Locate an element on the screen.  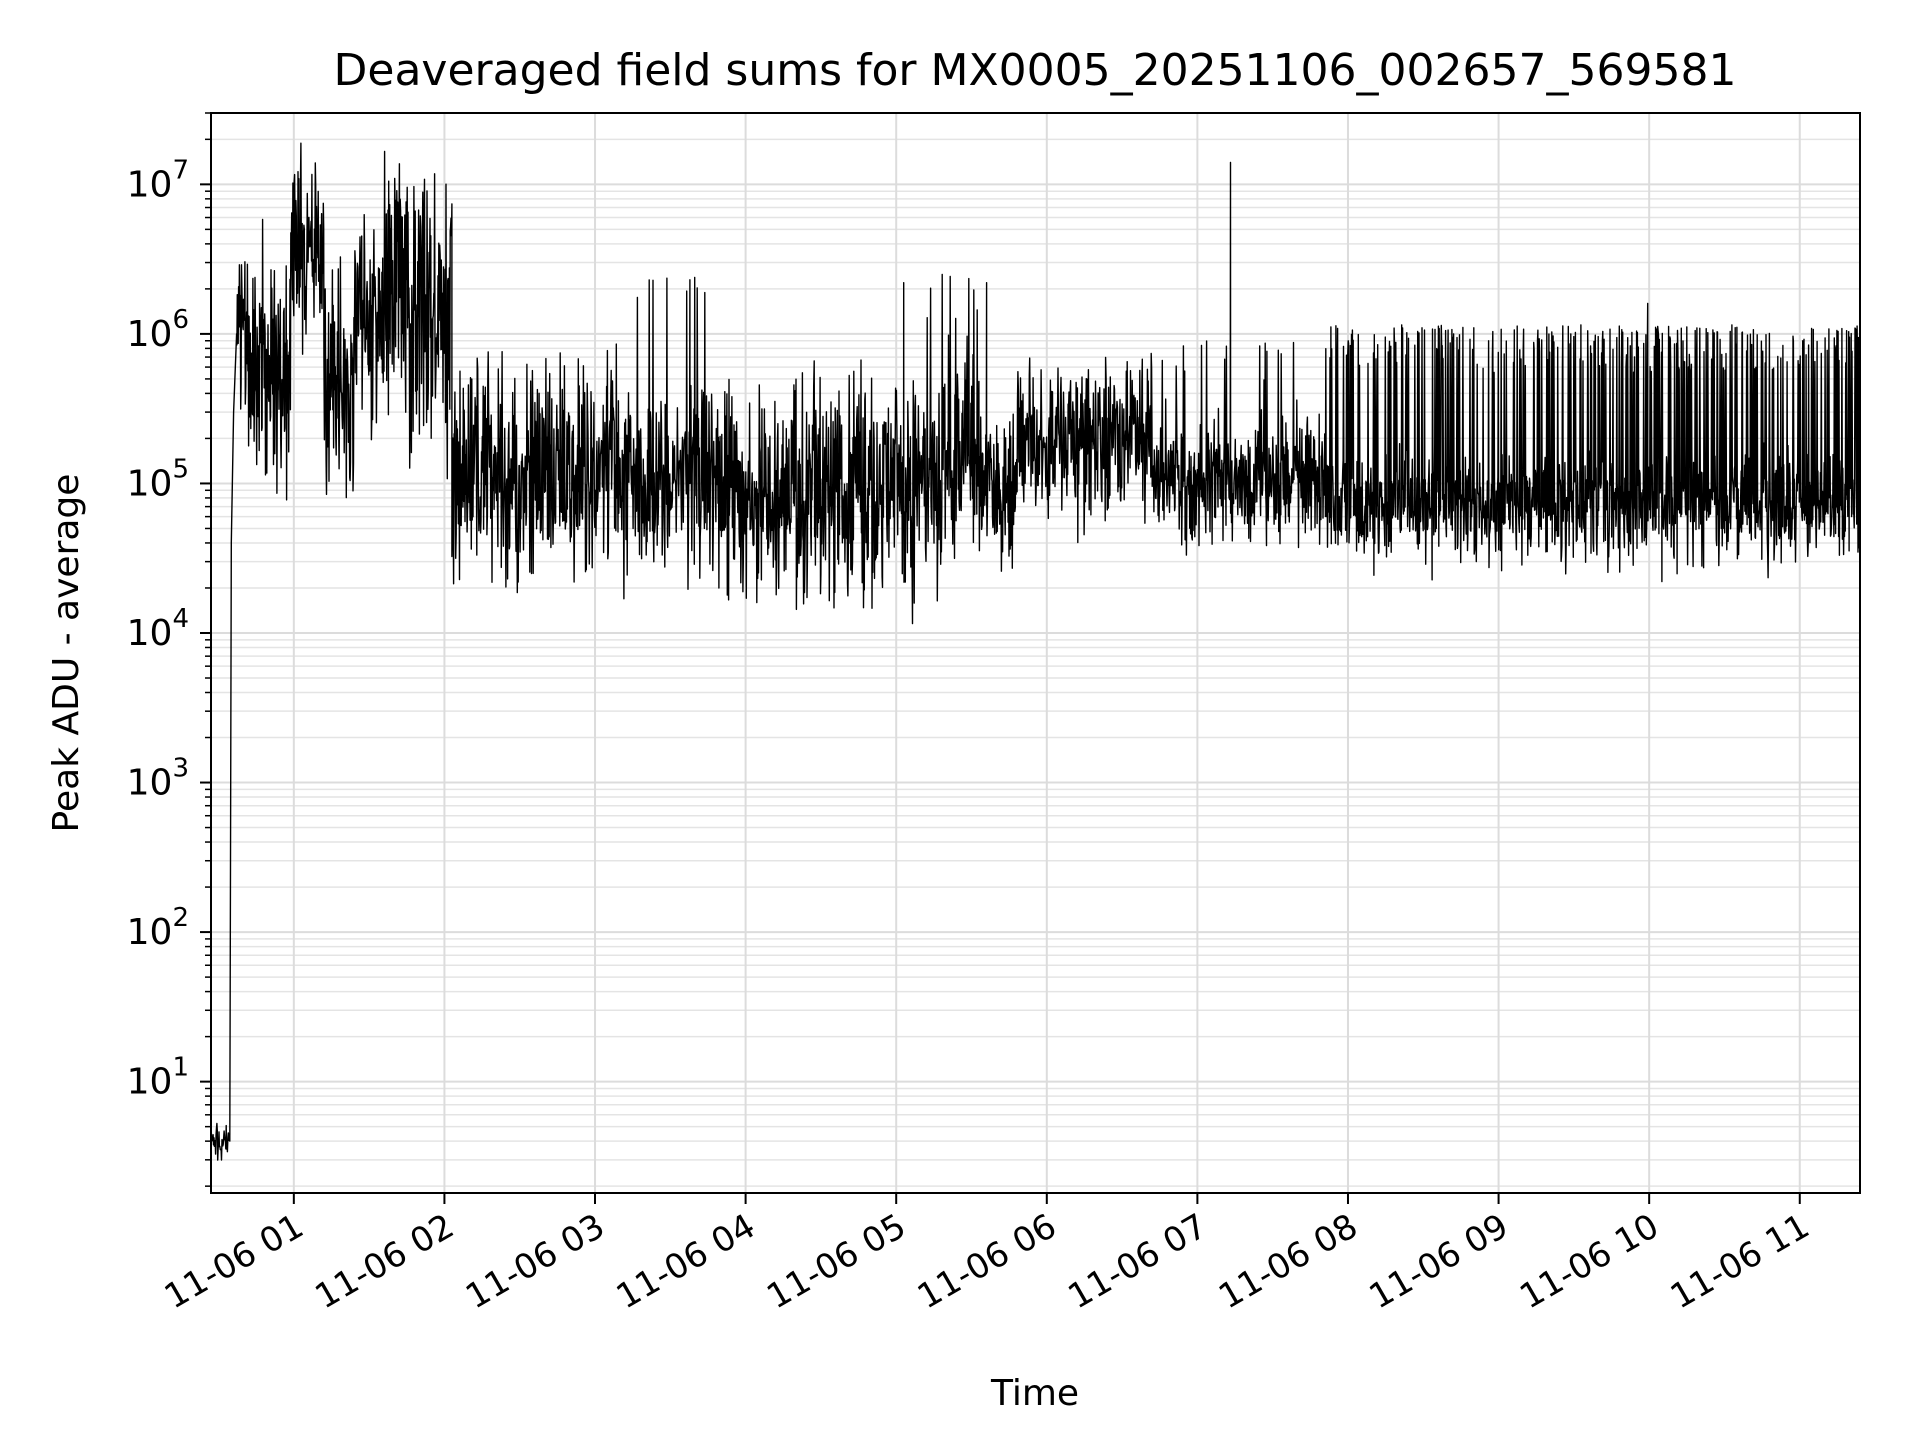
y-tick-label: 10⁷ is located at coordinates (158, 180).